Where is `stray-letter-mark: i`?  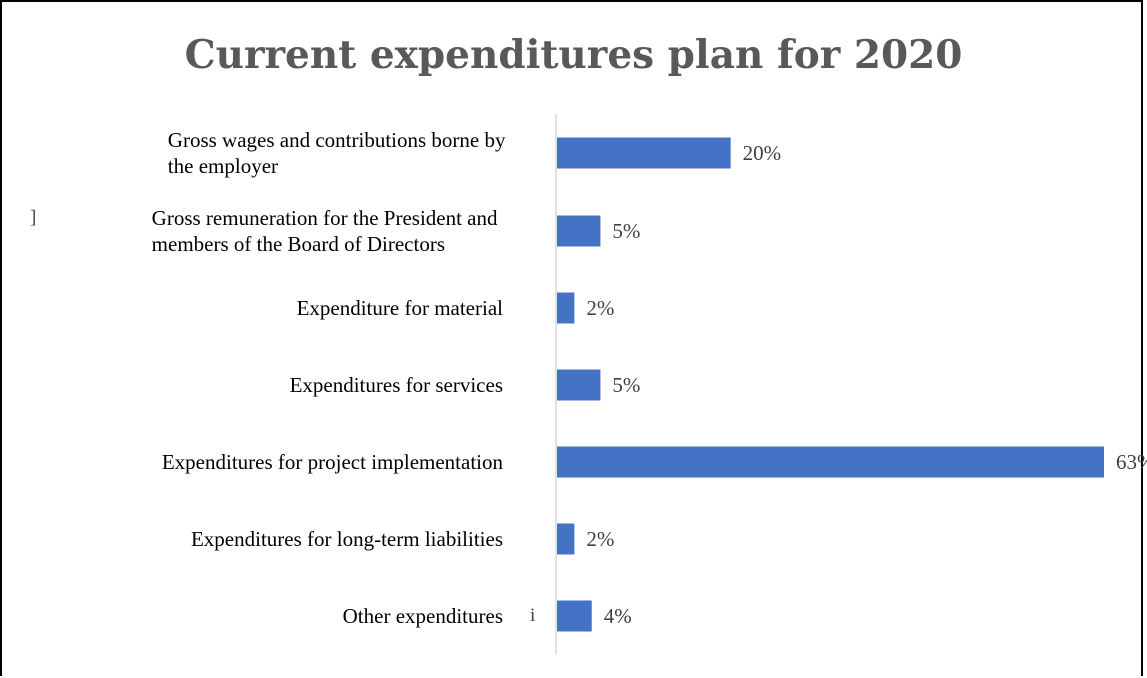 stray-letter-mark: i is located at coordinates (533, 615).